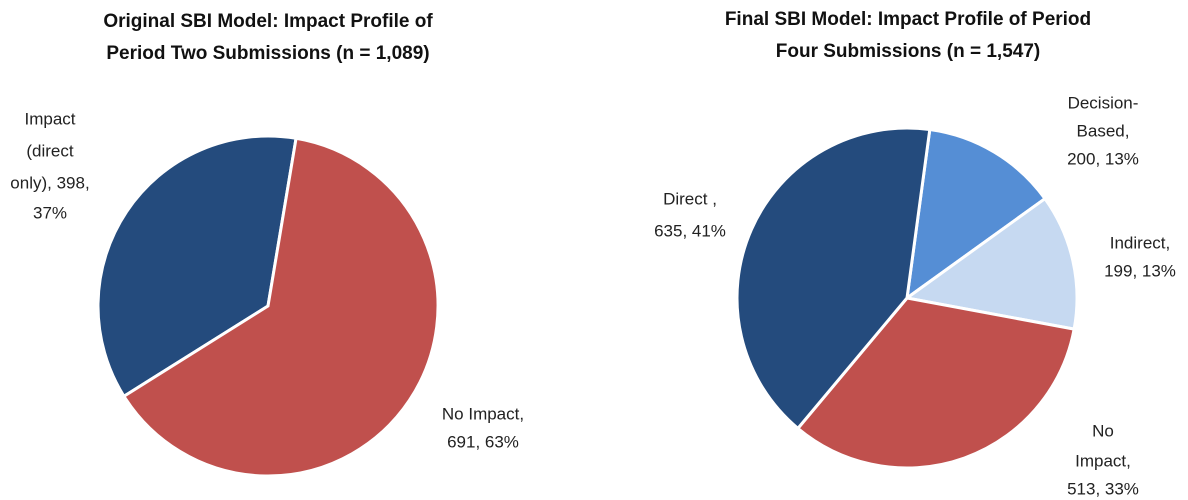 The image size is (1188, 500). I want to click on data-label: No, so click(1103, 430).